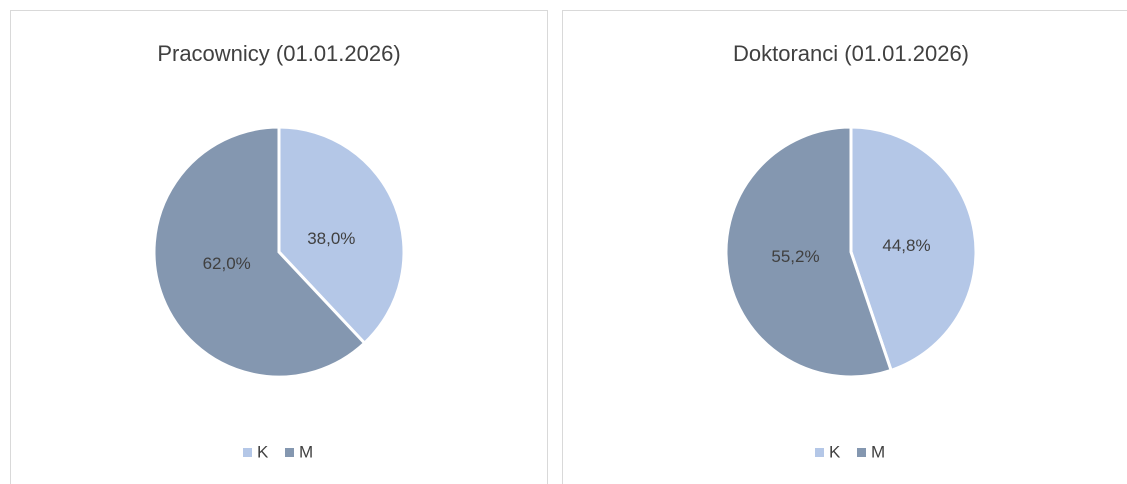  What do you see at coordinates (851, 53) in the screenshot?
I see `chart-title: Doktoranci (01.01.2026)` at bounding box center [851, 53].